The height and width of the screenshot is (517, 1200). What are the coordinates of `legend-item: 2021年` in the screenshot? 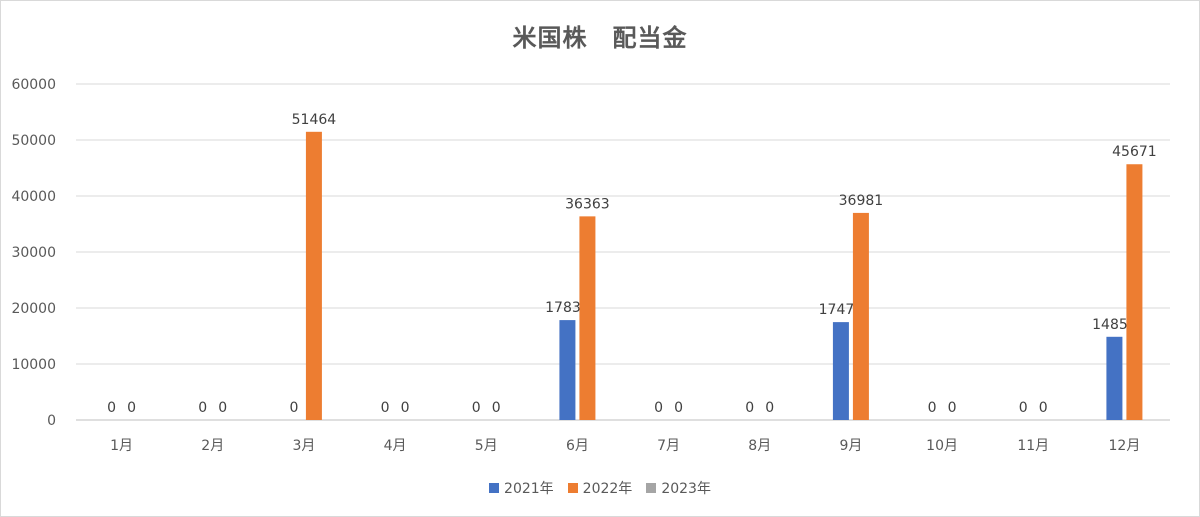 It's located at (521, 488).